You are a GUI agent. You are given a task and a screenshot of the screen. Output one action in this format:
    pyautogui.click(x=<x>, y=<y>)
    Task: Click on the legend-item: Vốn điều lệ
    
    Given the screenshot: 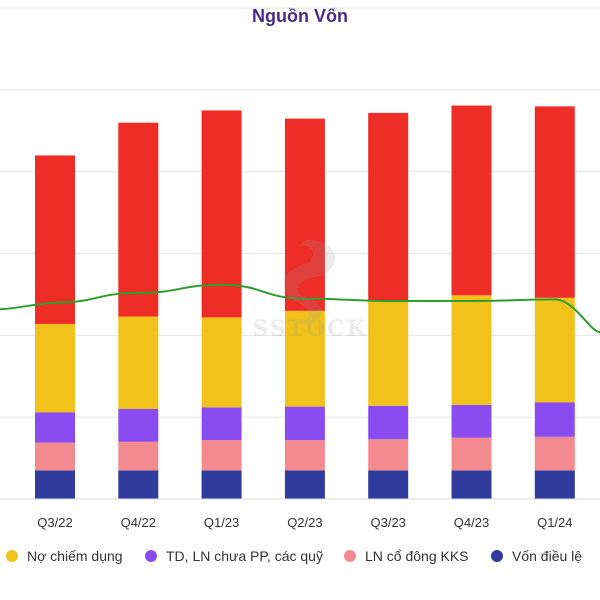 What is the action you would take?
    pyautogui.click(x=536, y=556)
    